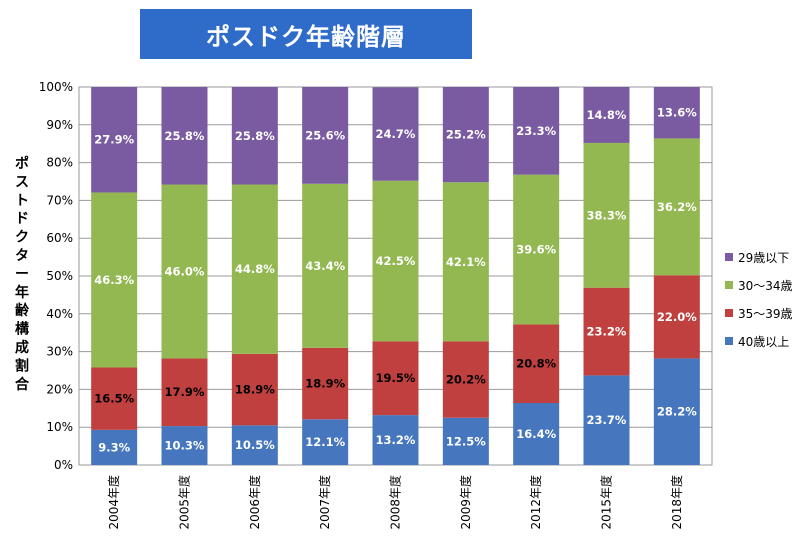 This screenshot has width=807, height=548. I want to click on y-tick-label: 10%, so click(59, 427).